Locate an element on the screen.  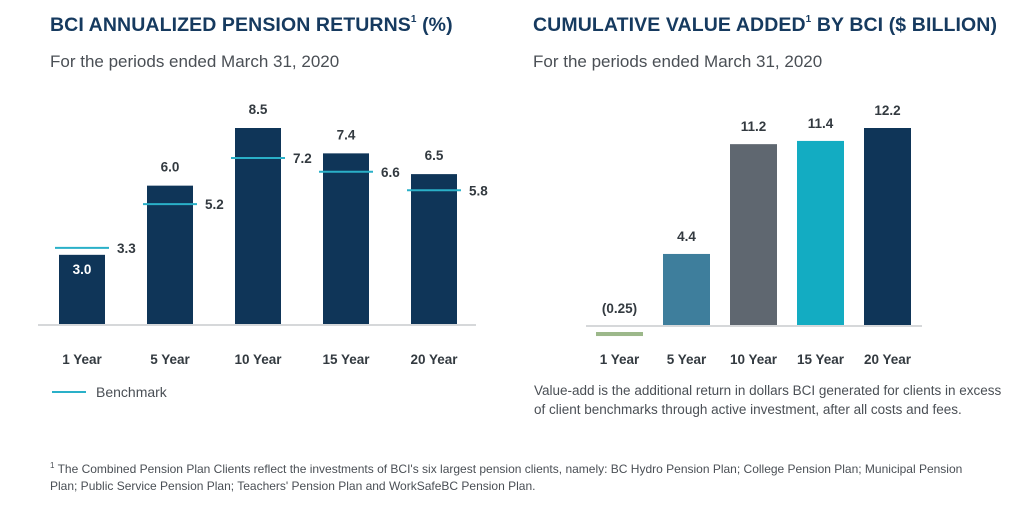
benchmark-value-label: 3.3 is located at coordinates (126, 248).